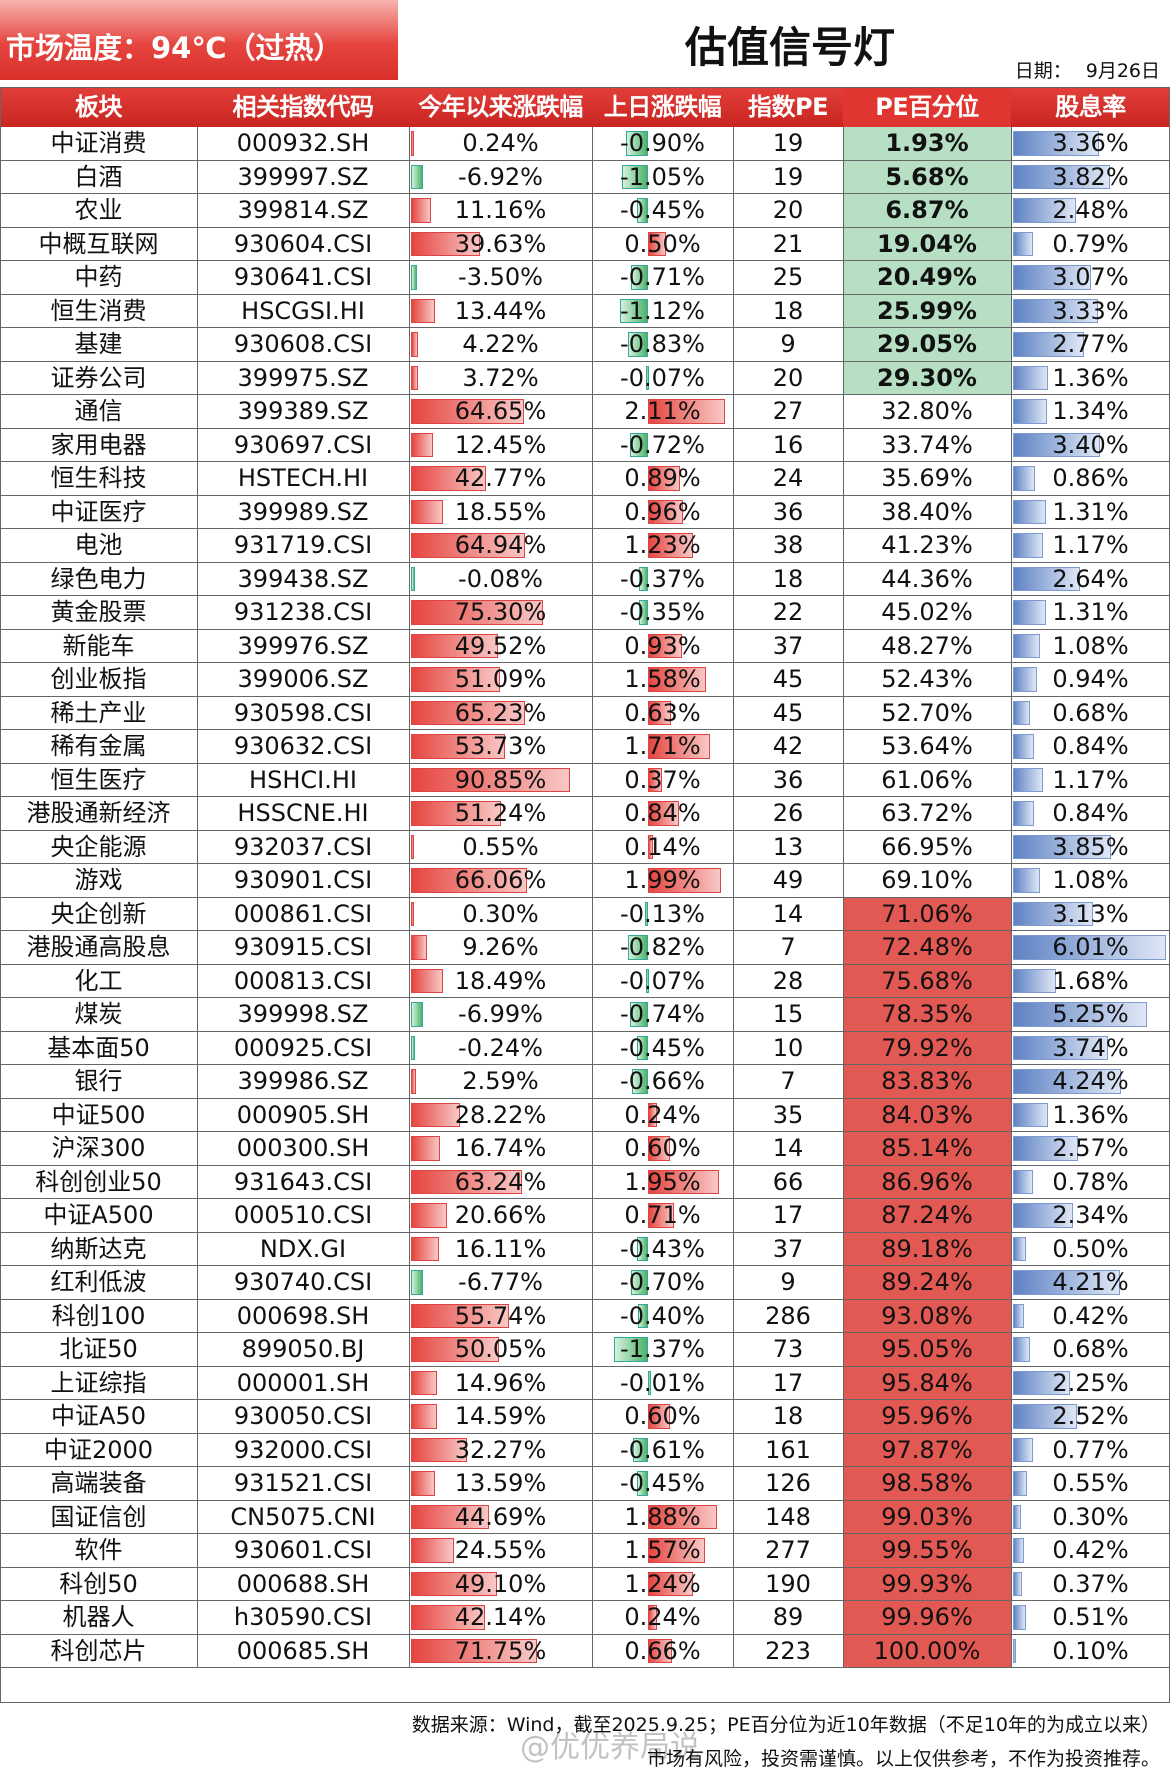 Image resolution: width=1170 pixels, height=1772 pixels. What do you see at coordinates (662, 1584) in the screenshot?
I see `prev-day-change: 1.24%` at bounding box center [662, 1584].